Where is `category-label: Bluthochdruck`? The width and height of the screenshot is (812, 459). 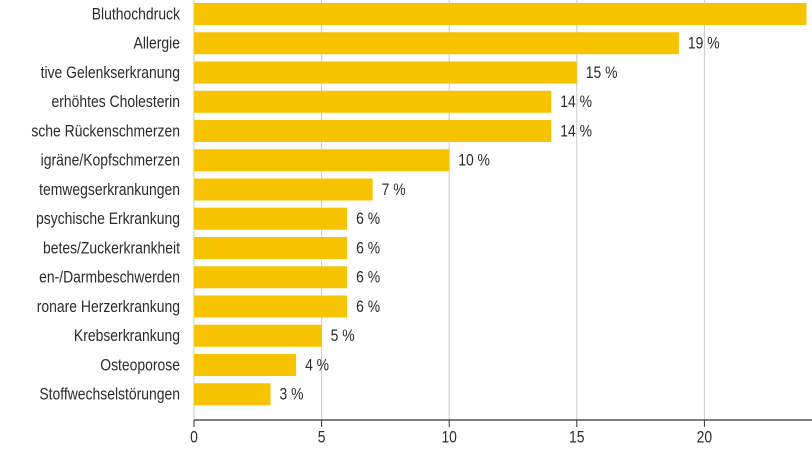
category-label: Bluthochdruck is located at coordinates (136, 14).